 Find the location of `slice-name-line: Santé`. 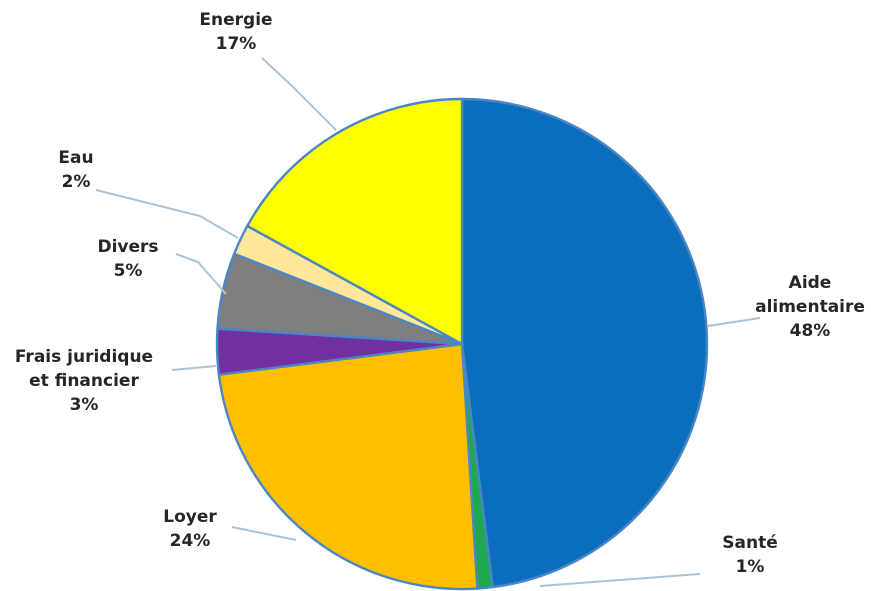

slice-name-line: Santé is located at coordinates (749, 543).